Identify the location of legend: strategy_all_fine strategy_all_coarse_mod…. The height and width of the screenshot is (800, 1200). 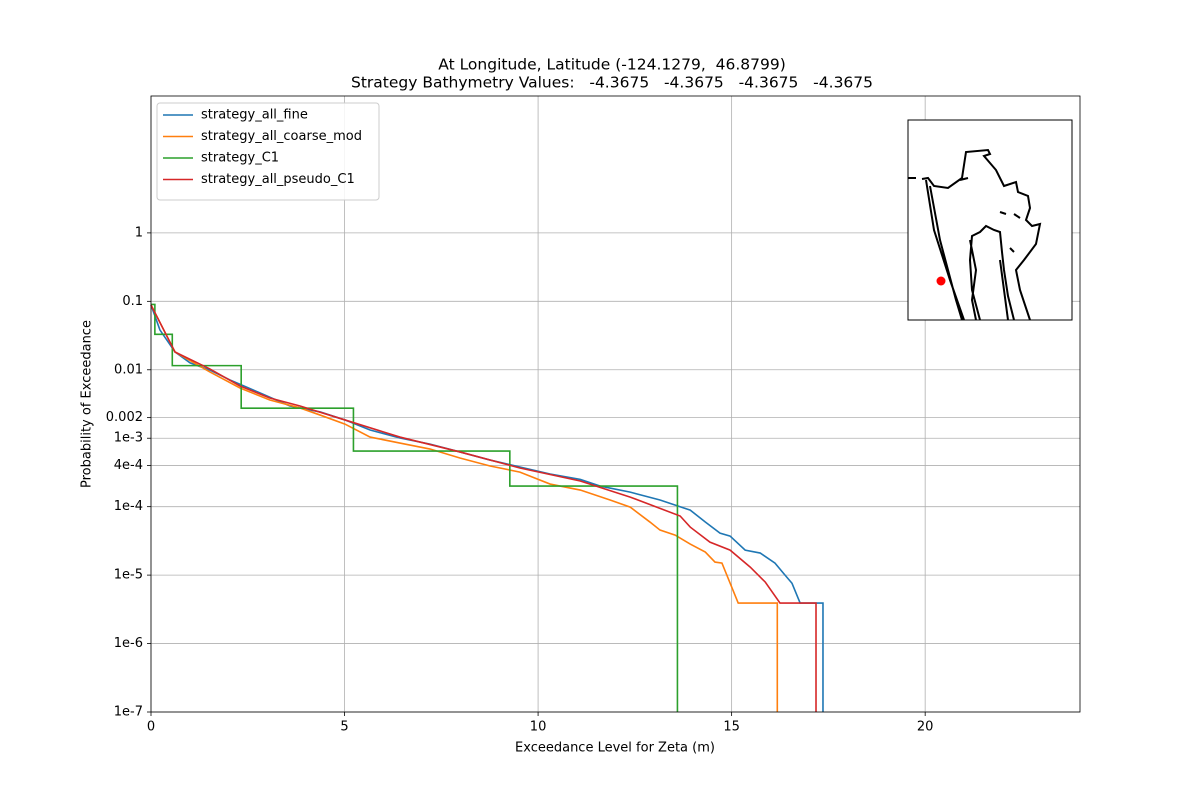
(268, 151).